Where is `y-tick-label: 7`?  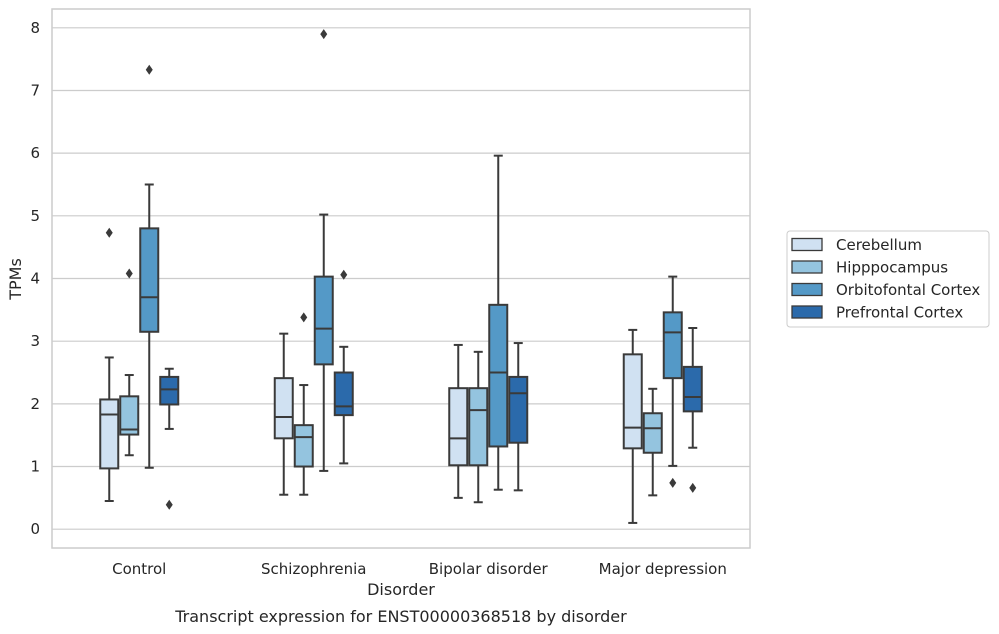
y-tick-label: 7 is located at coordinates (35, 90).